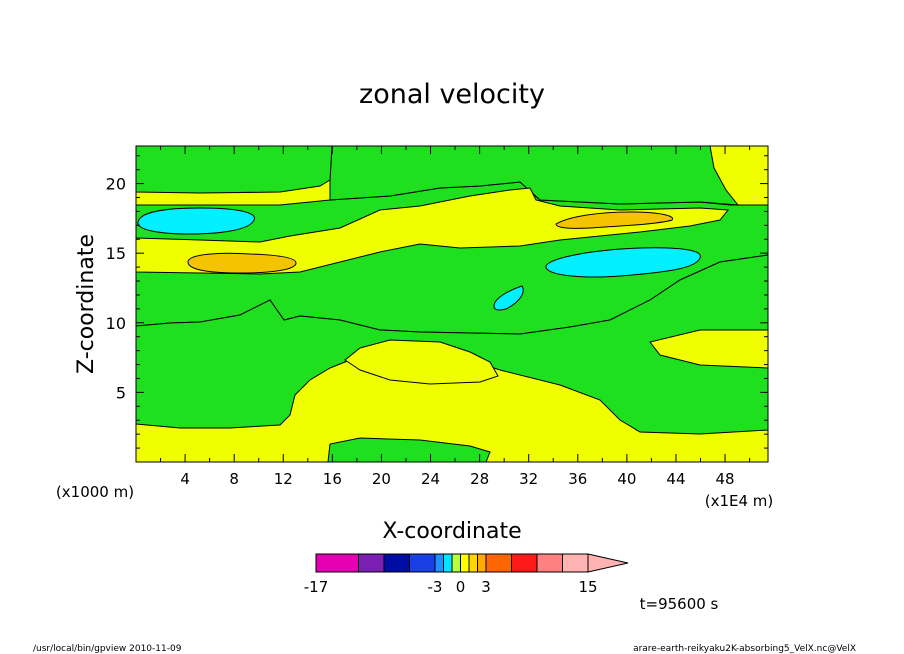 The width and height of the screenshot is (904, 654). Describe the element at coordinates (430, 479) in the screenshot. I see `x-tick-label: 24` at that location.